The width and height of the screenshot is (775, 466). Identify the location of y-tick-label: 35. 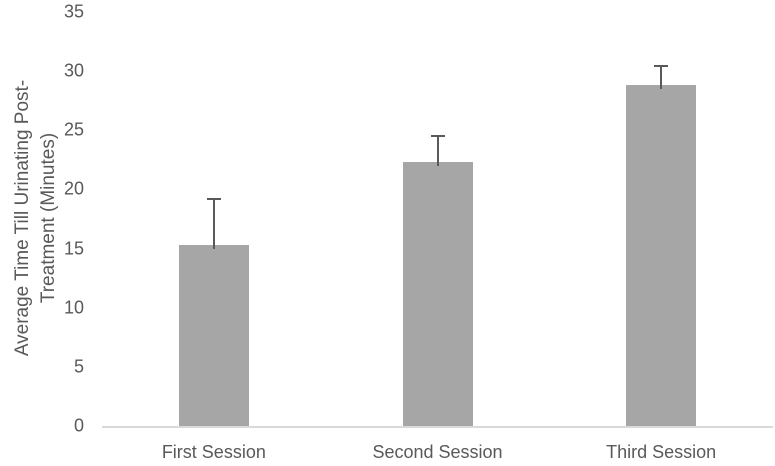
(73, 11).